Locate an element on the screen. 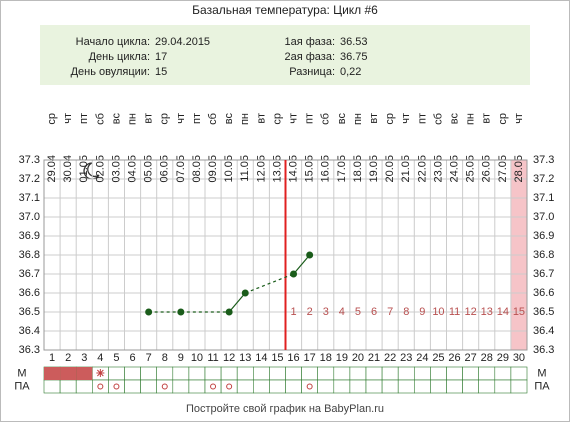 The image size is (570, 422). weekday-label: чт is located at coordinates (293, 118).